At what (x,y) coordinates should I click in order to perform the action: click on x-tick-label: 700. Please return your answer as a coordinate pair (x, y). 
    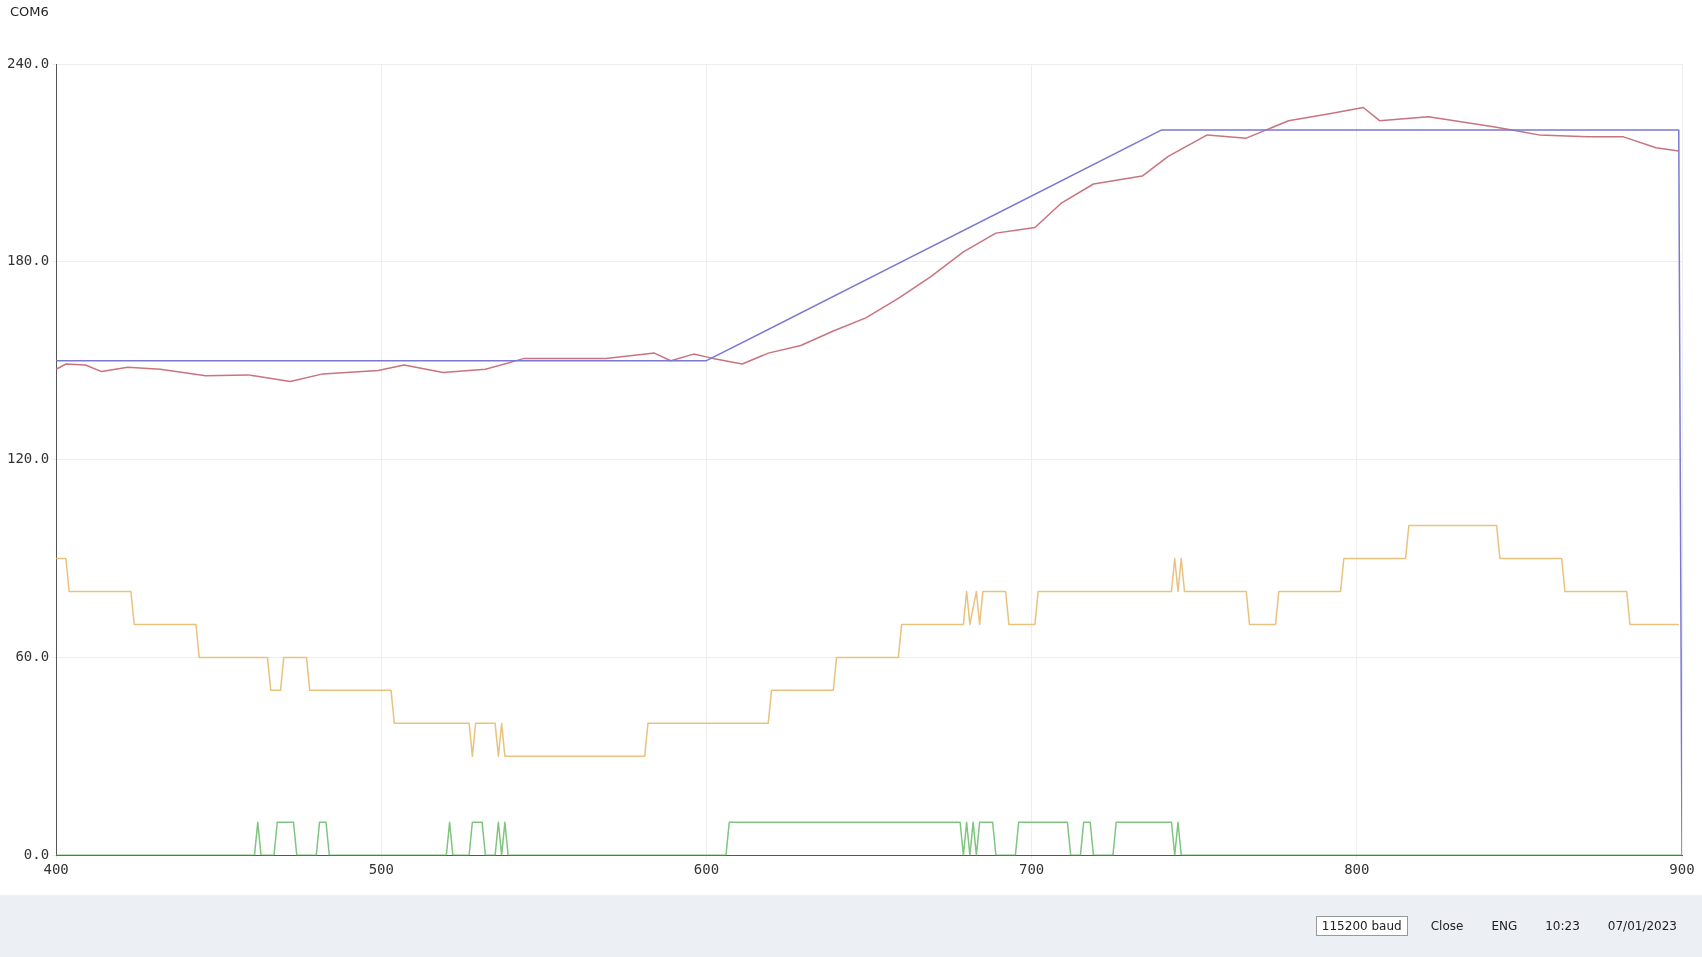
    Looking at the image, I should click on (1032, 869).